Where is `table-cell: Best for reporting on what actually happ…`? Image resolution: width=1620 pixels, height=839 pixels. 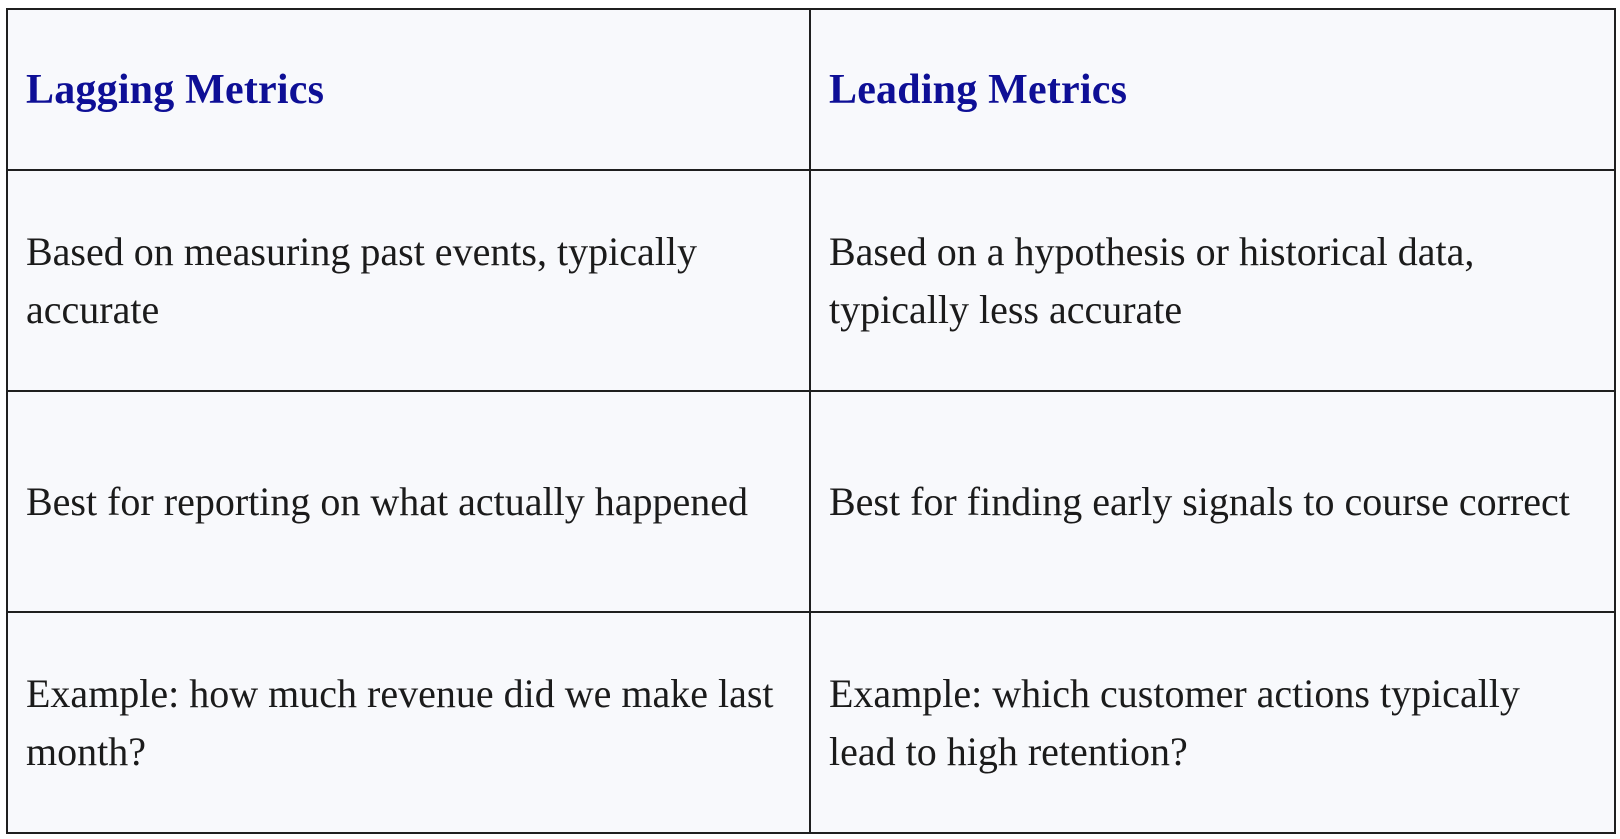
table-cell: Best for reporting on what actually happ… is located at coordinates (408, 501).